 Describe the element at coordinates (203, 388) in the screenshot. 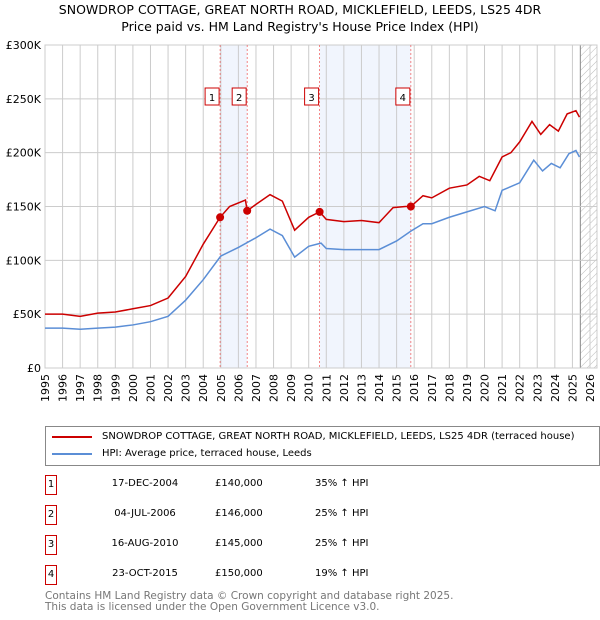

I see `x-tick-label: 2004` at that location.